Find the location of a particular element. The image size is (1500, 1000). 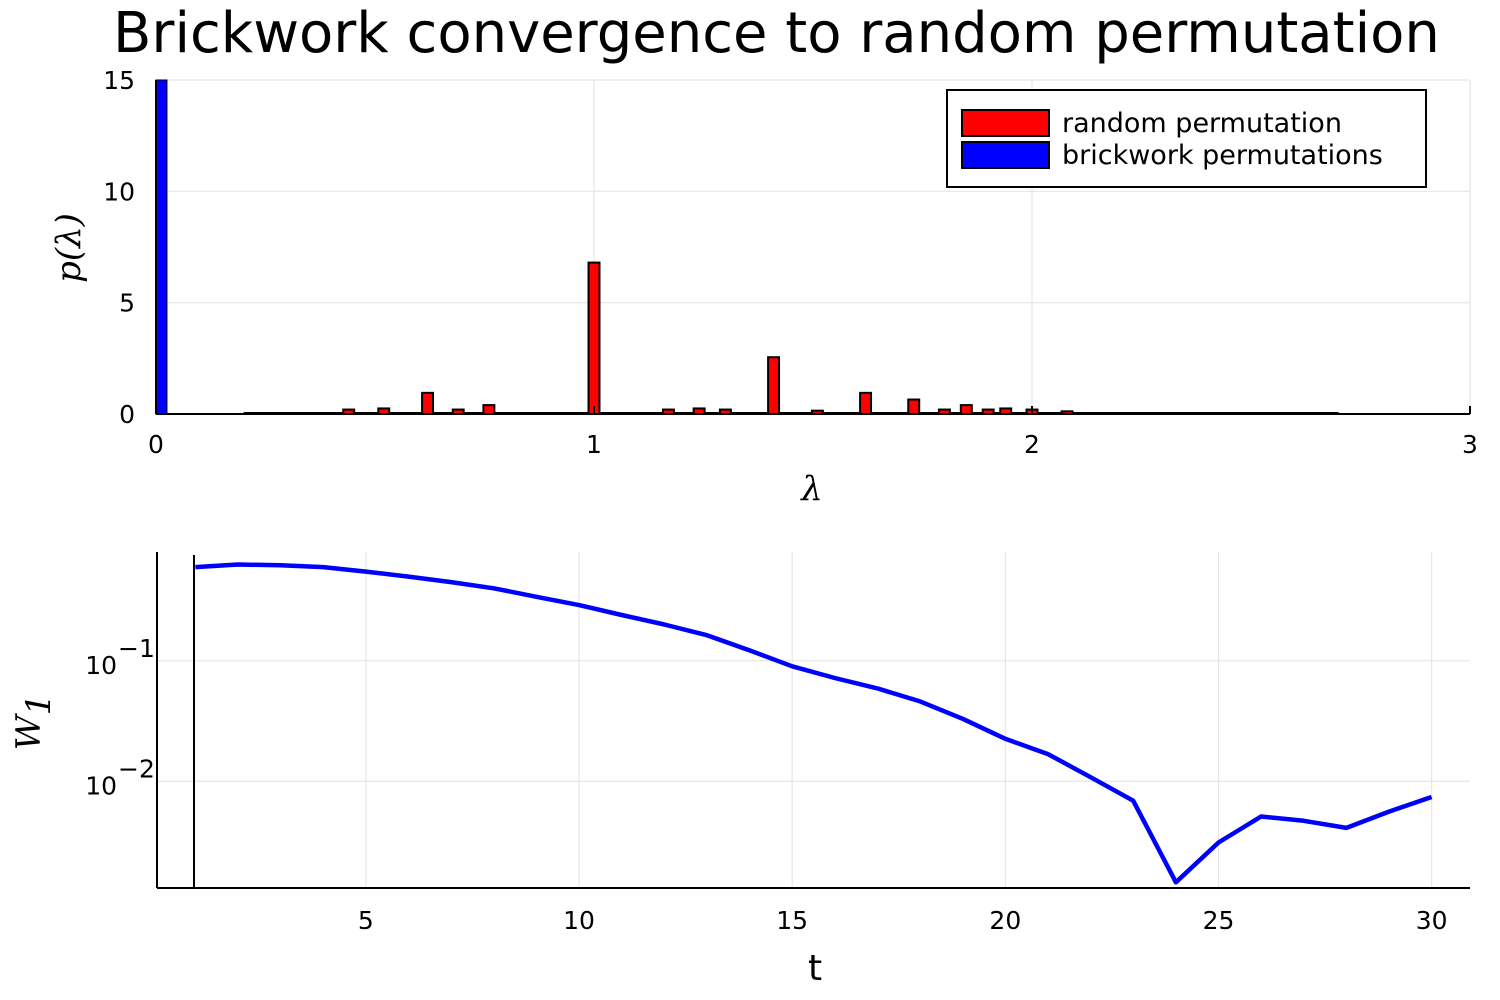

legend-label-brickwork-permutations: brickwork permutations is located at coordinates (1222, 155).